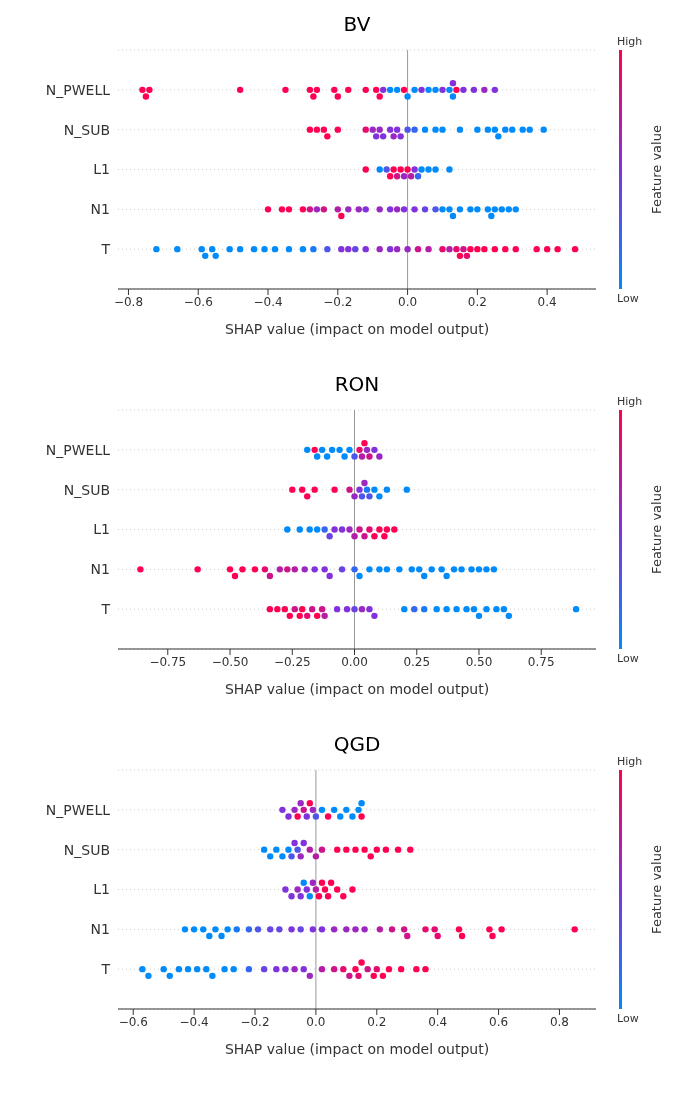 This screenshot has height=1100, width=683. What do you see at coordinates (292, 661) in the screenshot?
I see `x-tick-label: −0.25` at bounding box center [292, 661].